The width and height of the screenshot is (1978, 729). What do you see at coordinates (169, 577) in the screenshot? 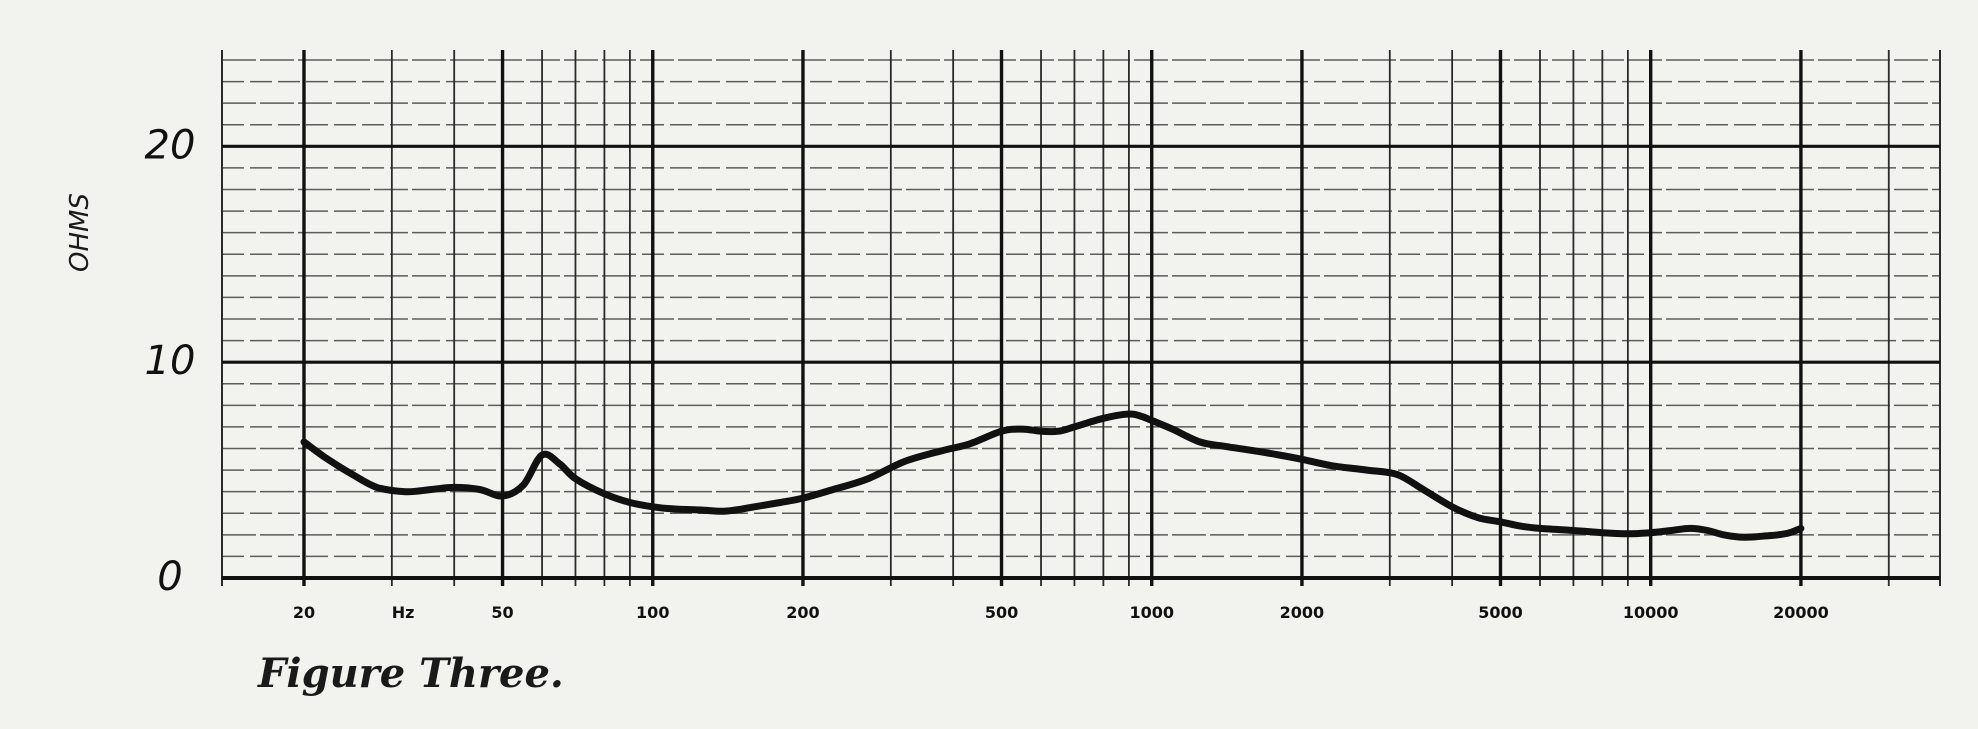
I see `y-tick-label: 0` at bounding box center [169, 577].